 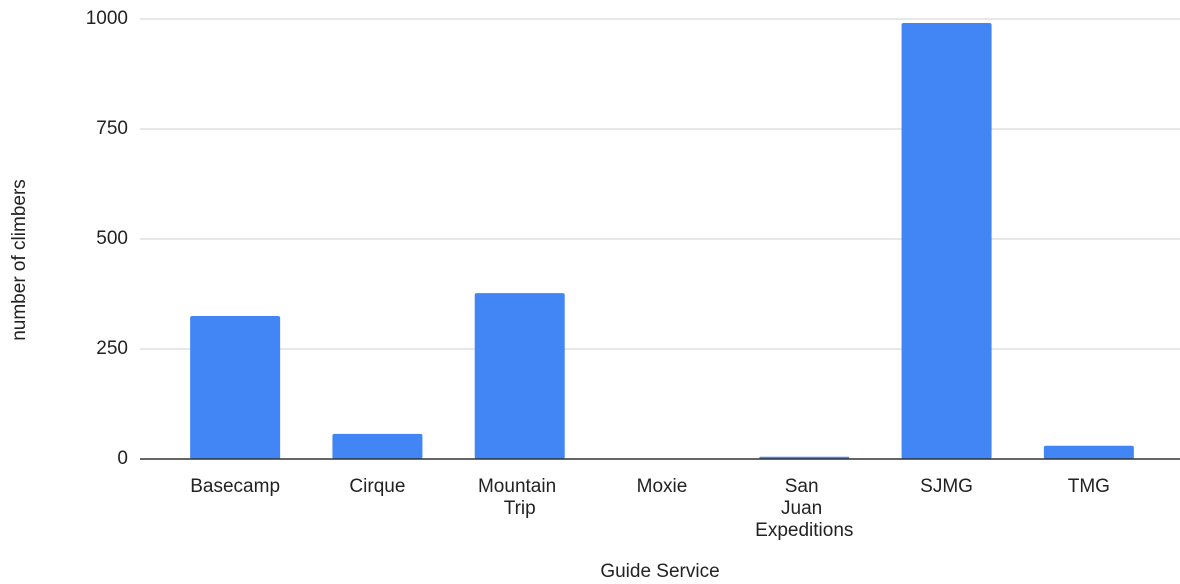 I want to click on x-tick-label: SJMG, so click(x=946, y=486).